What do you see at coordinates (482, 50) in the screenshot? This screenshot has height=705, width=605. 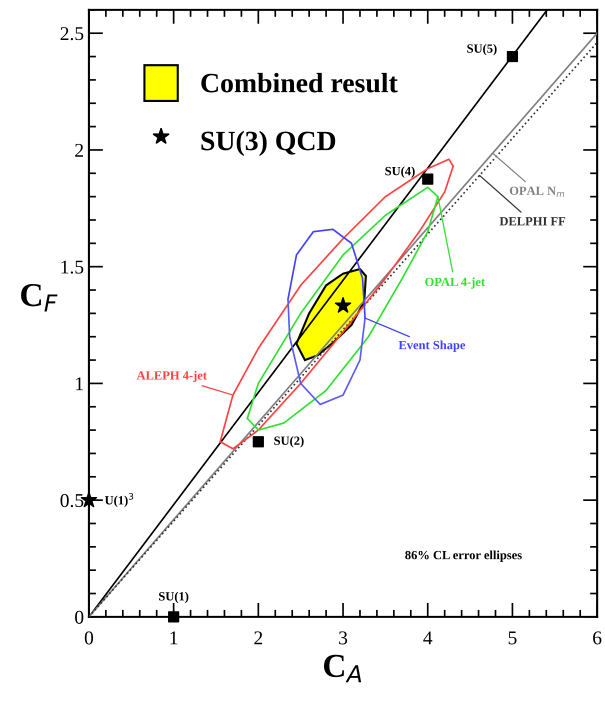 I see `data-label: SU(5)` at bounding box center [482, 50].